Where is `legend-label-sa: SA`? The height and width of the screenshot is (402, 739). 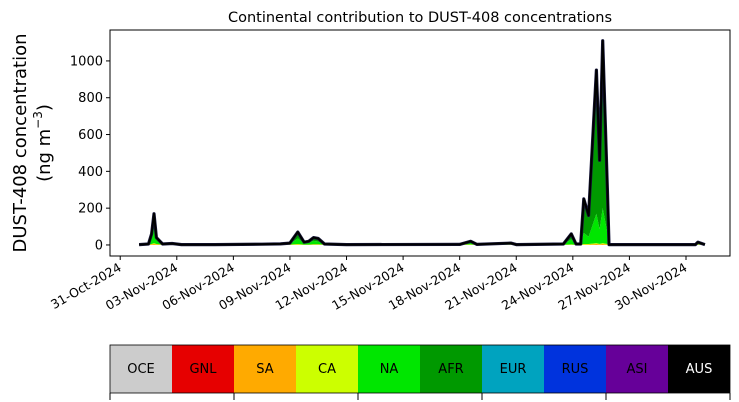
legend-label-sa: SA is located at coordinates (264, 369).